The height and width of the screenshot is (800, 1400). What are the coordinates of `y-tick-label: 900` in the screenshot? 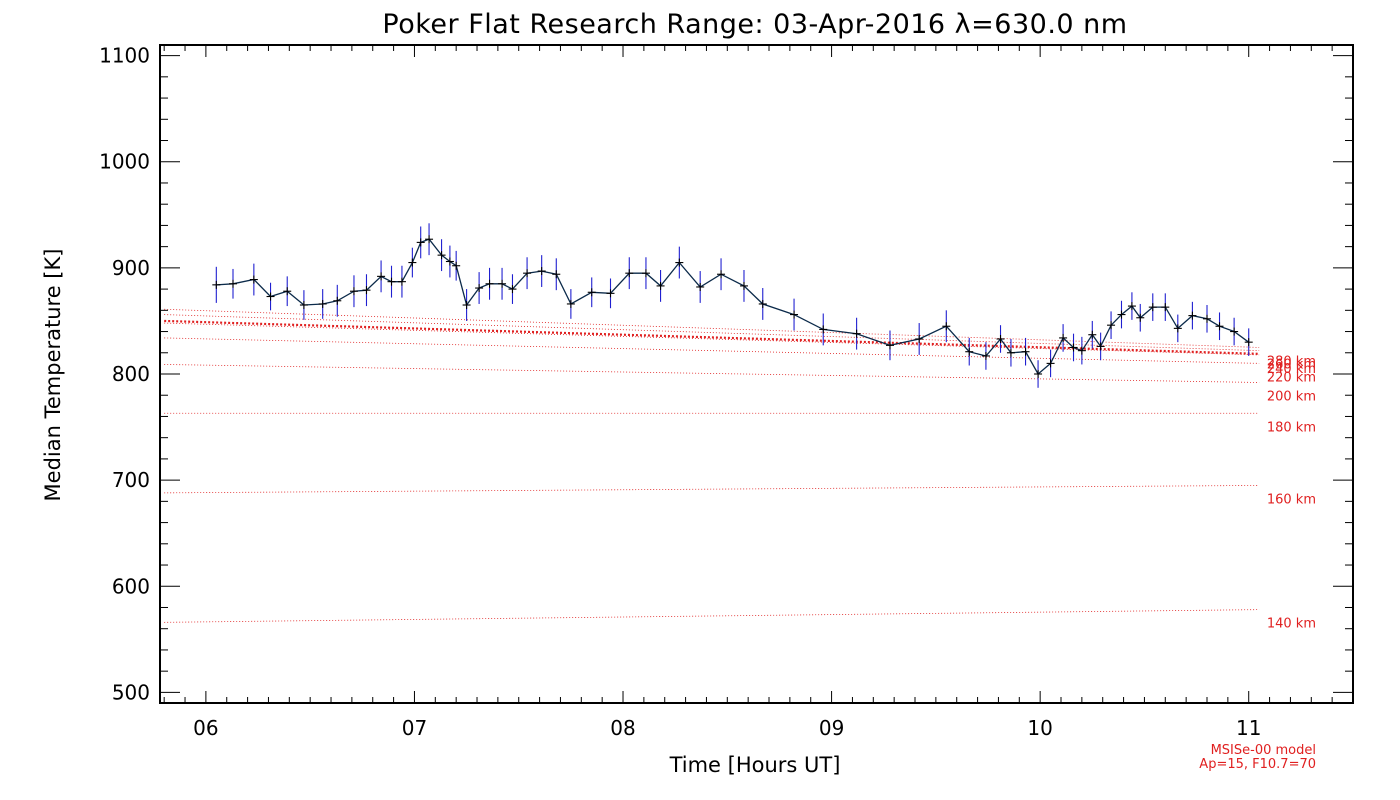 It's located at (131, 268).